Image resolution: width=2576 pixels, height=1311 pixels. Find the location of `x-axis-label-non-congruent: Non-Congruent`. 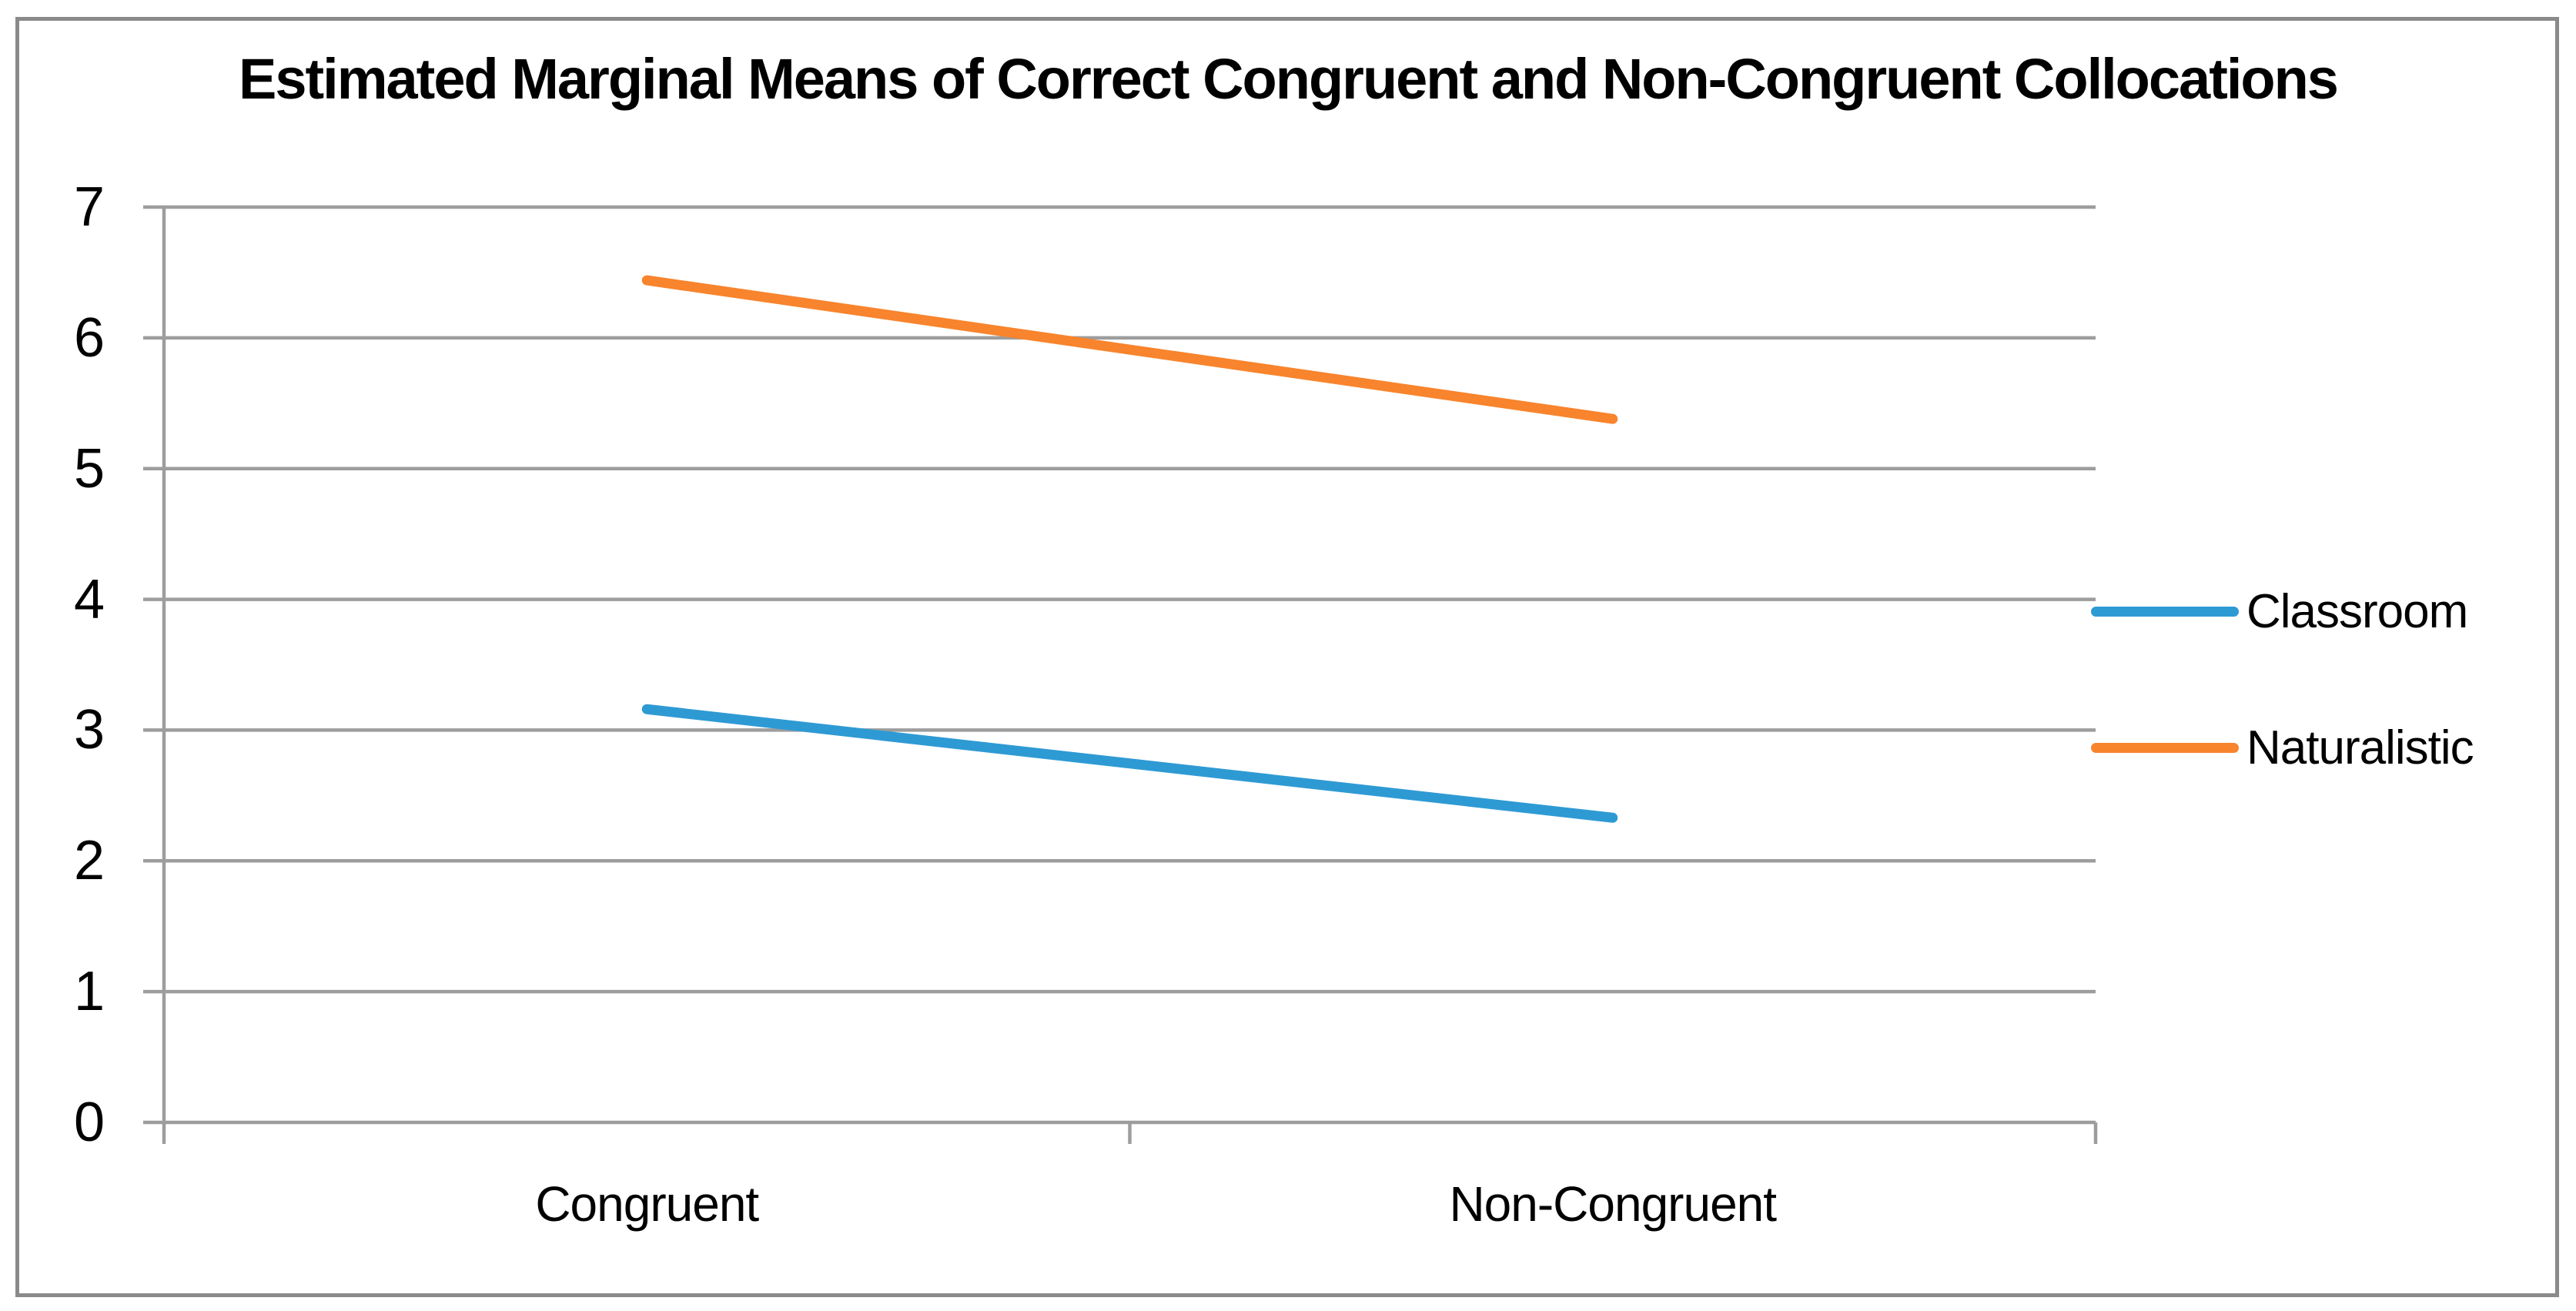

x-axis-label-non-congruent: Non-Congruent is located at coordinates (1613, 1204).